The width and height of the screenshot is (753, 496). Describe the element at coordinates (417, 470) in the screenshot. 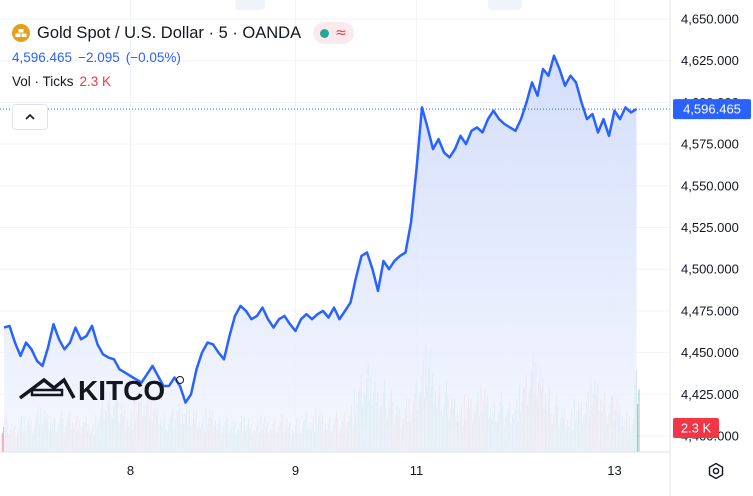

I see `x-tick-label: 11` at that location.